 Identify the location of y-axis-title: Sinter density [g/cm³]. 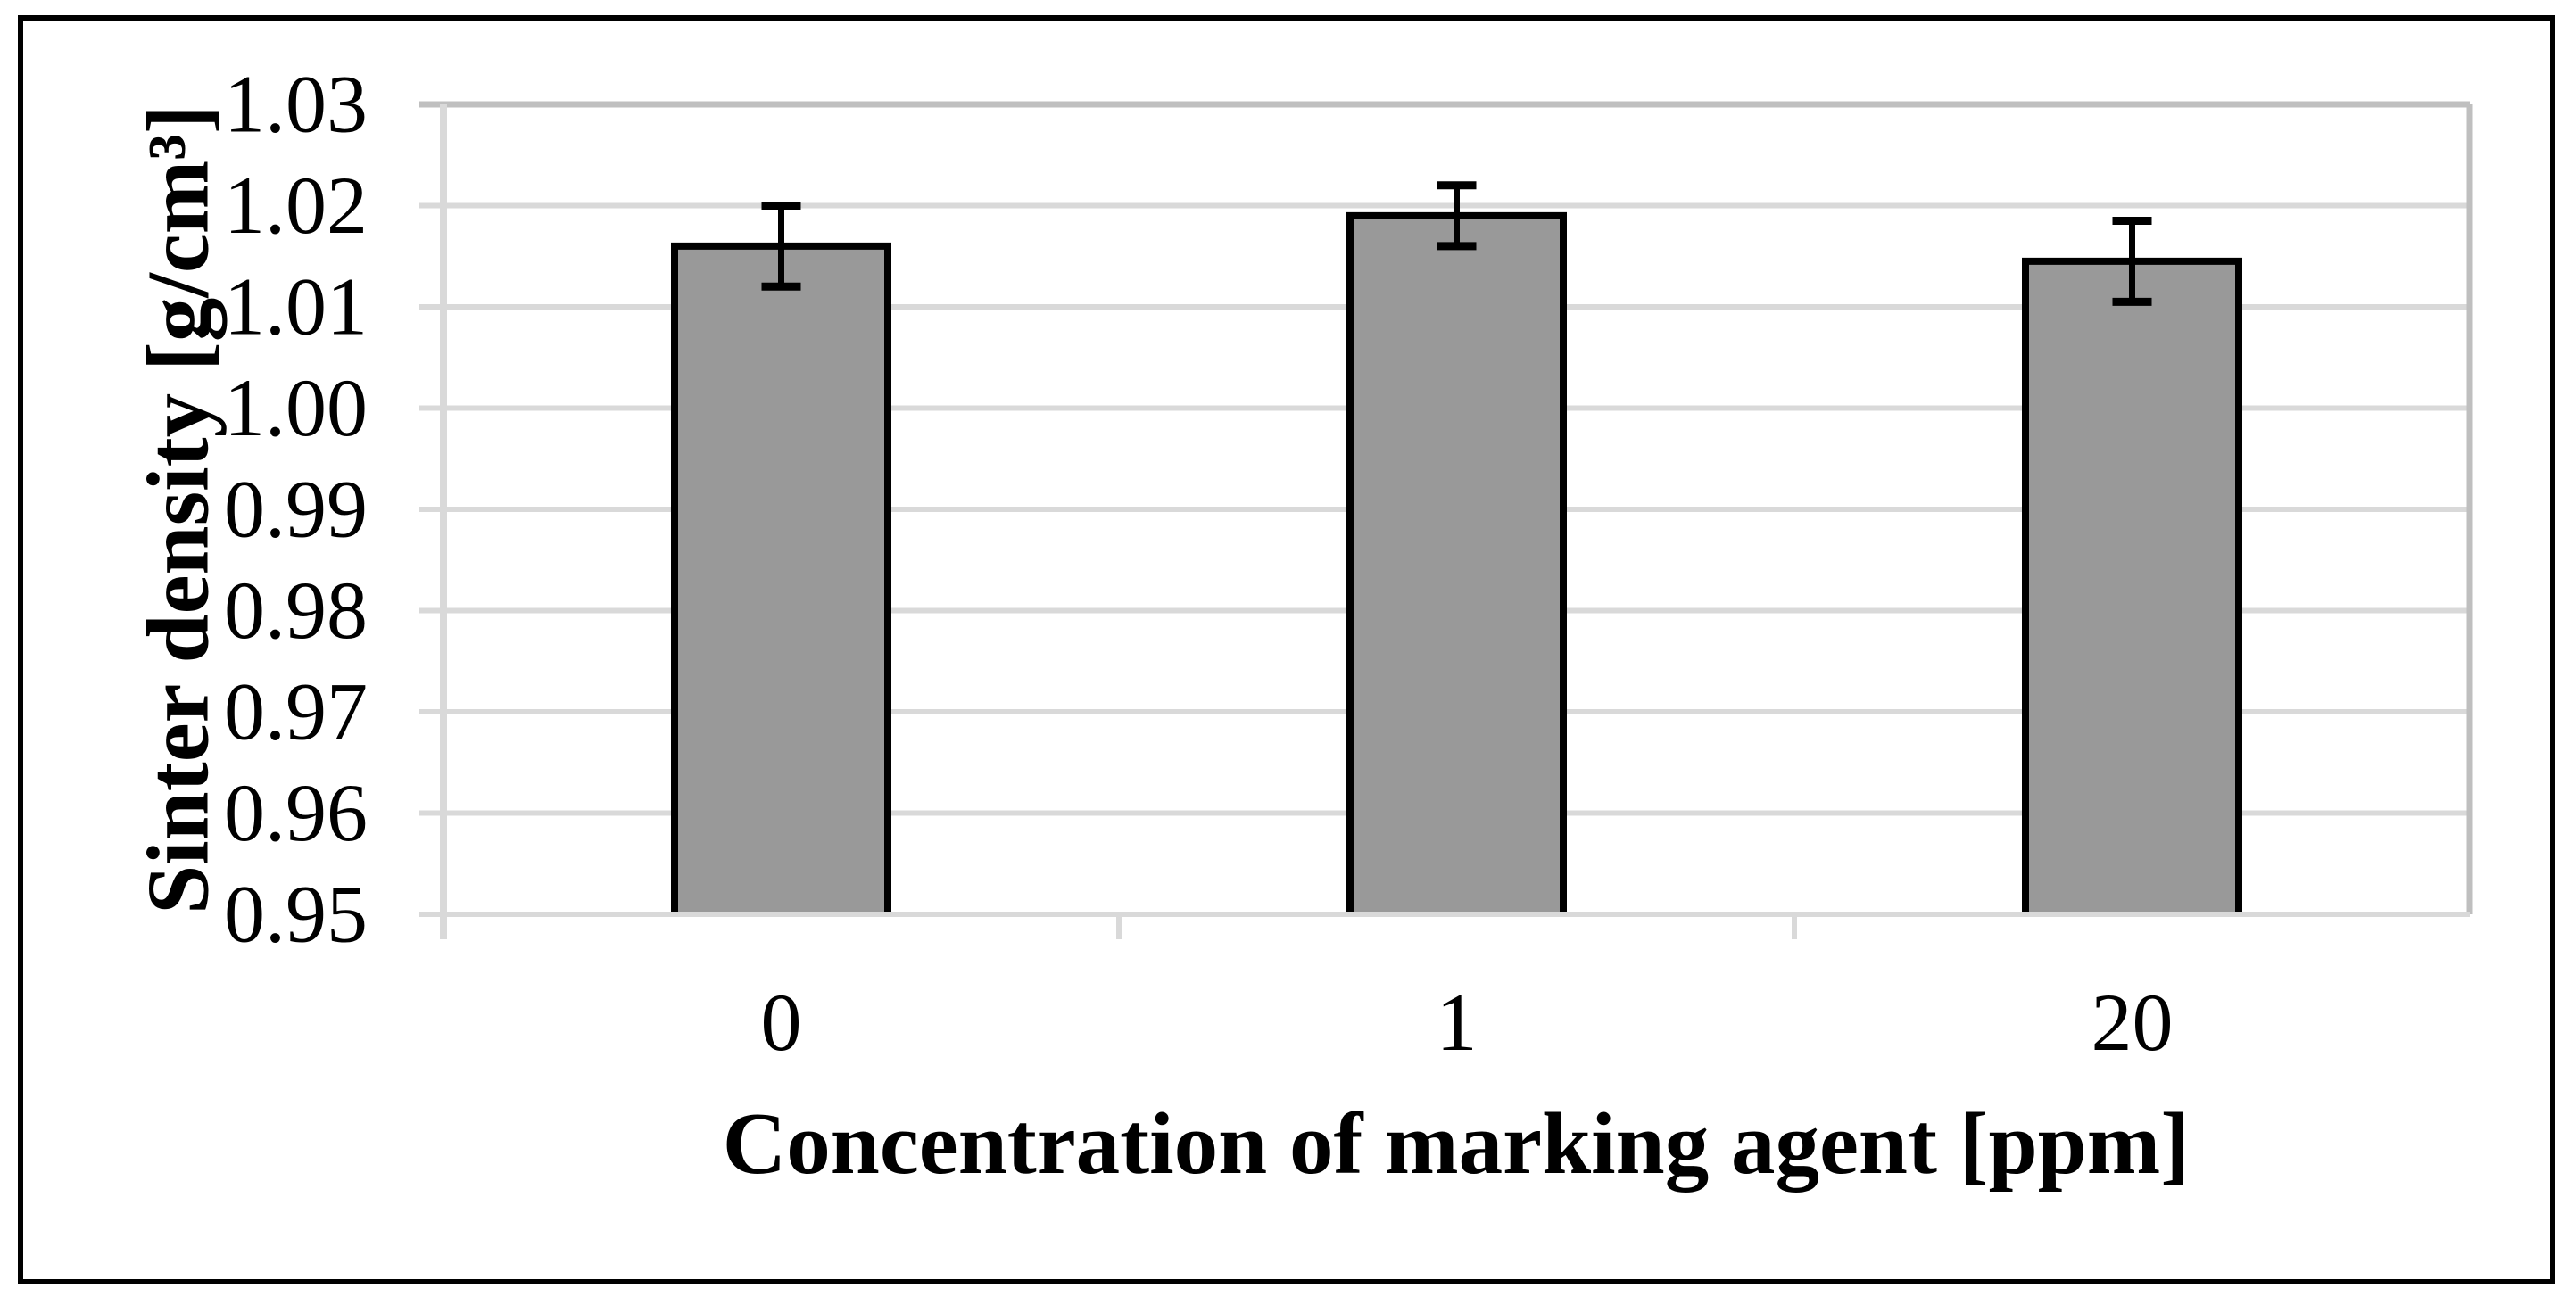
(179, 509).